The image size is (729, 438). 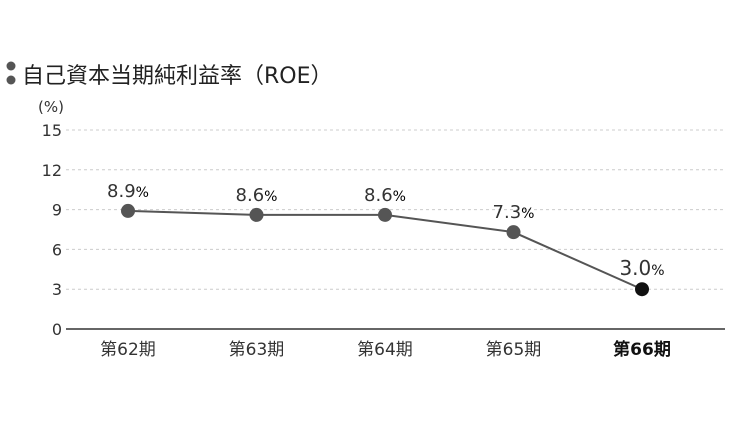 What do you see at coordinates (514, 350) in the screenshot?
I see `x-tick-label: 第65期` at bounding box center [514, 350].